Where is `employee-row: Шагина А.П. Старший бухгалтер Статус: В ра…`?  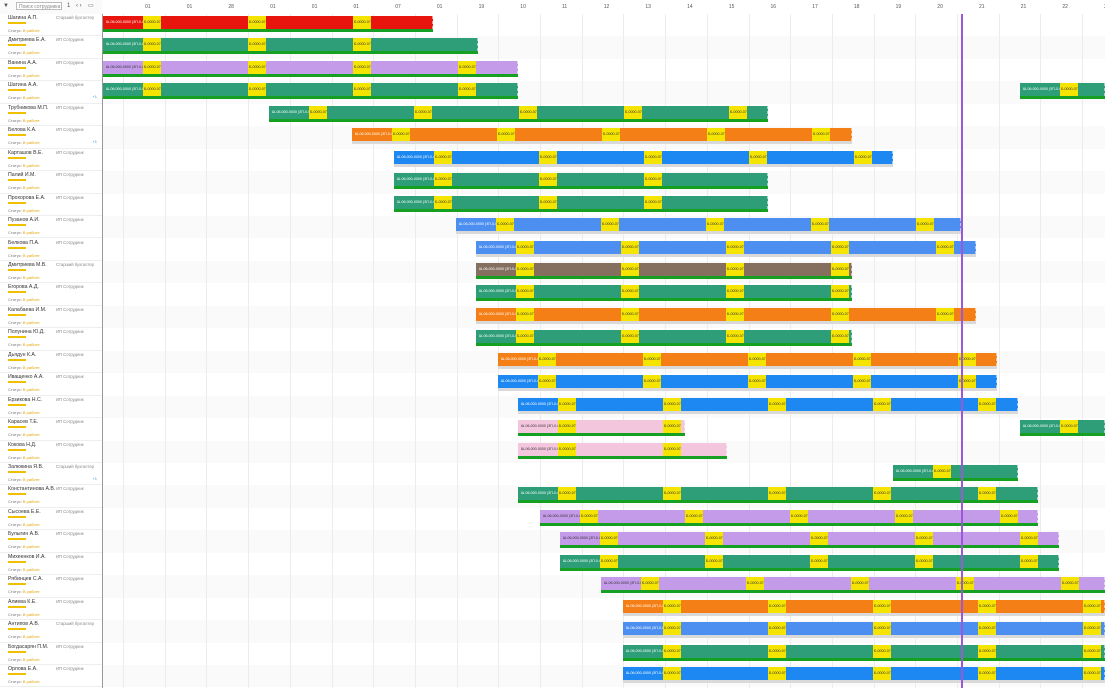
employee-row: Шагина А.П. Старший бухгалтер Статус: В ра… is located at coordinates (51, 25).